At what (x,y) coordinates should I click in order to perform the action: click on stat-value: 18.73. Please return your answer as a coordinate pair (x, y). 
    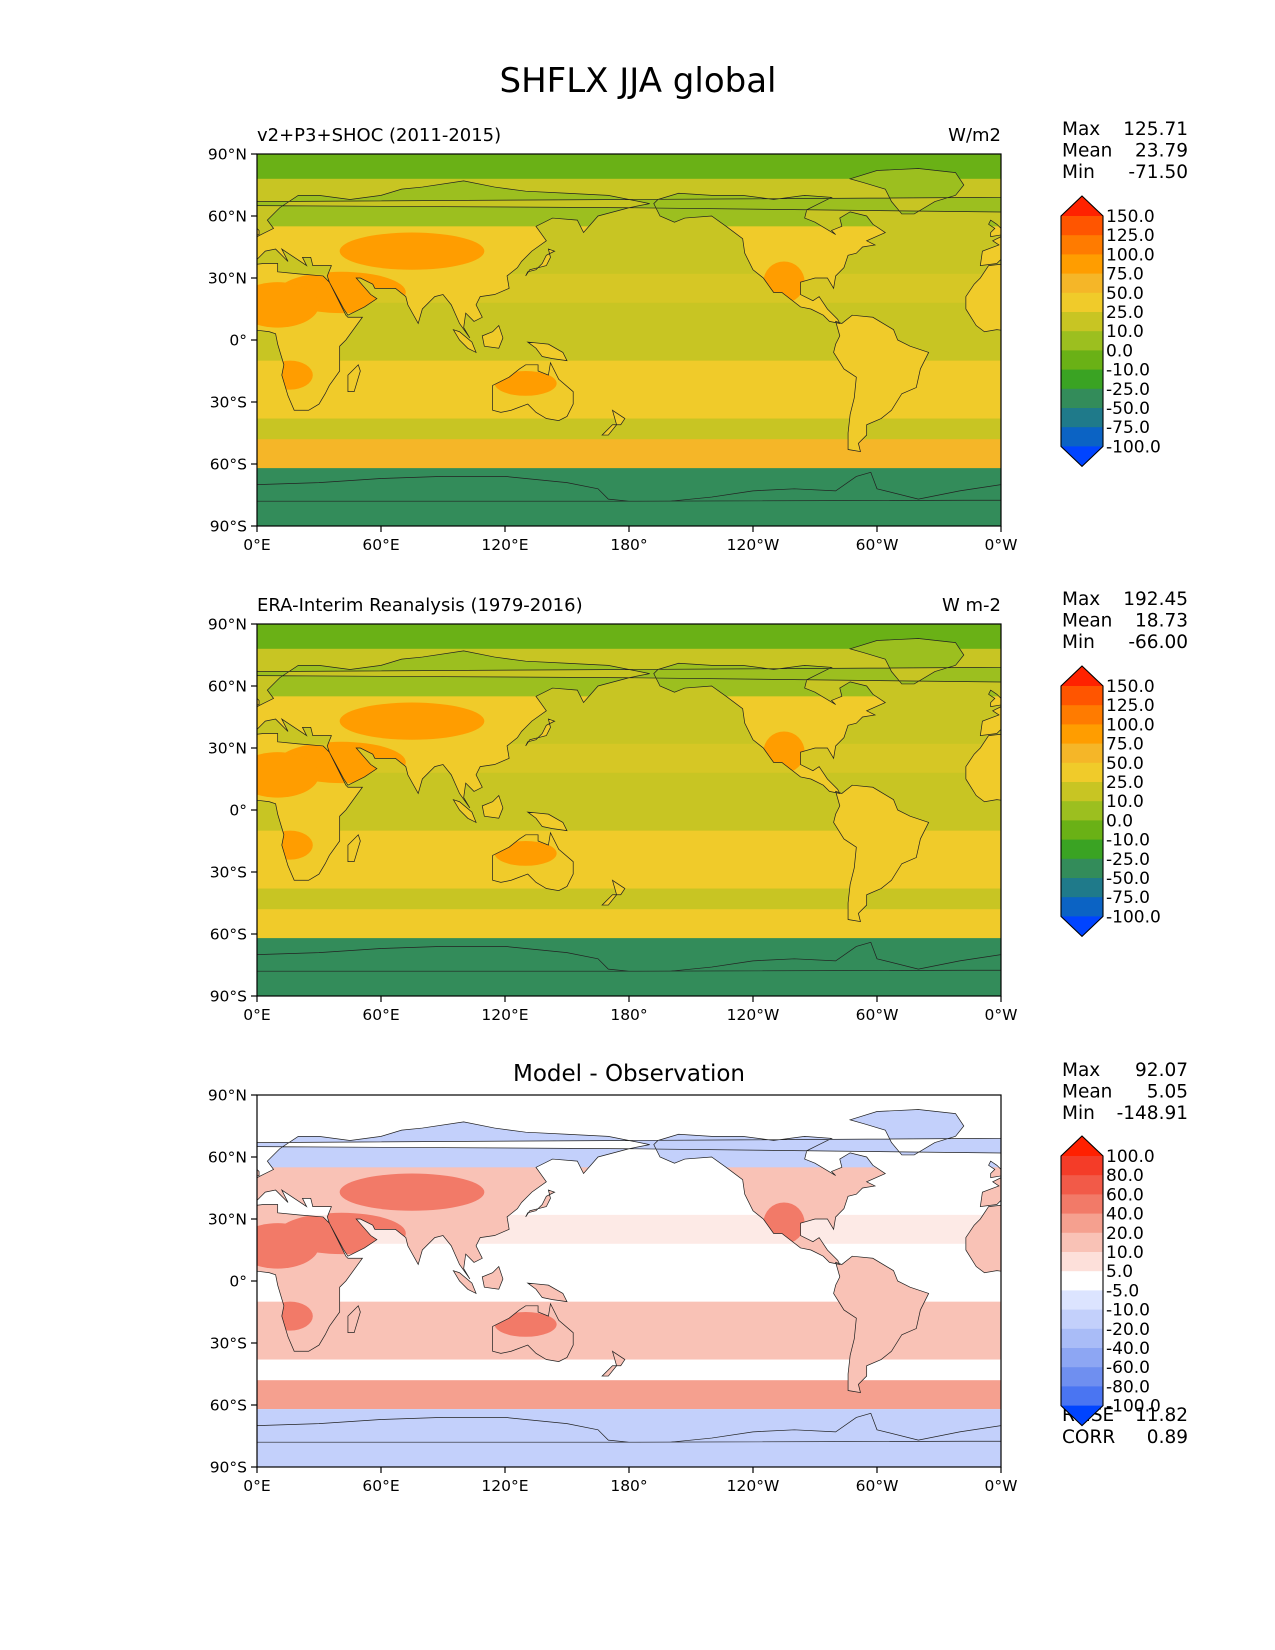
    Looking at the image, I should click on (1161, 621).